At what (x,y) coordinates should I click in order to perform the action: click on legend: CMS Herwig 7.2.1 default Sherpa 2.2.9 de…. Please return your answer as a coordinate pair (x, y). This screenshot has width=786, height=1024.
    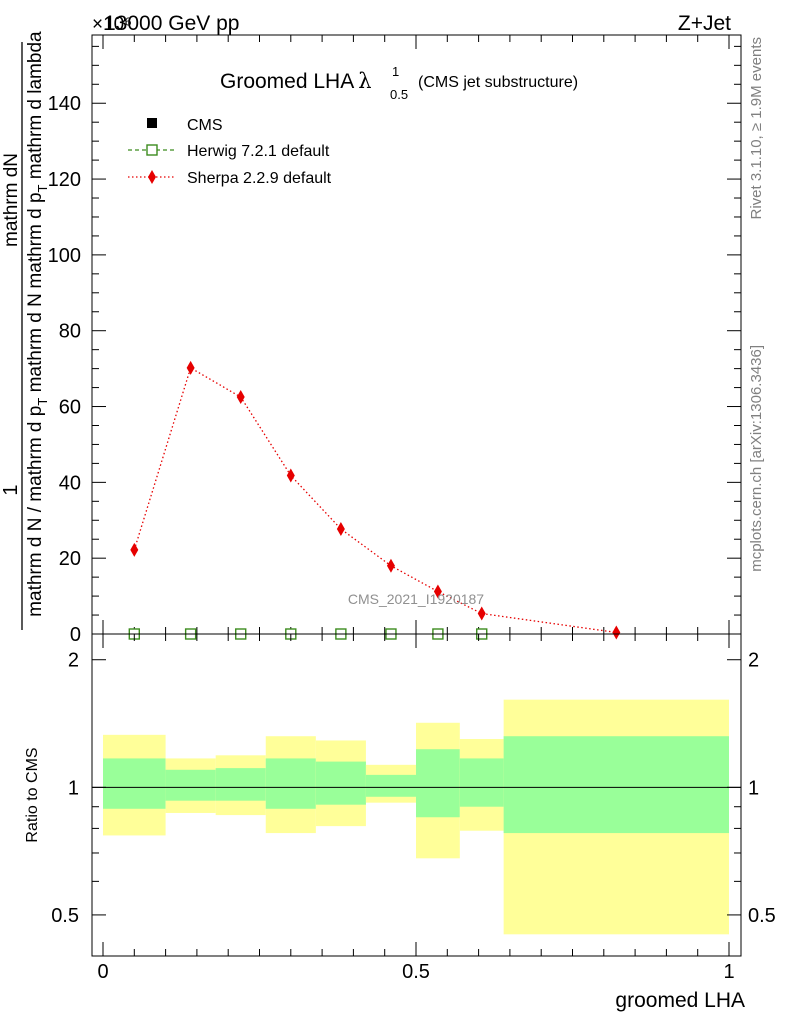
    Looking at the image, I should click on (230, 152).